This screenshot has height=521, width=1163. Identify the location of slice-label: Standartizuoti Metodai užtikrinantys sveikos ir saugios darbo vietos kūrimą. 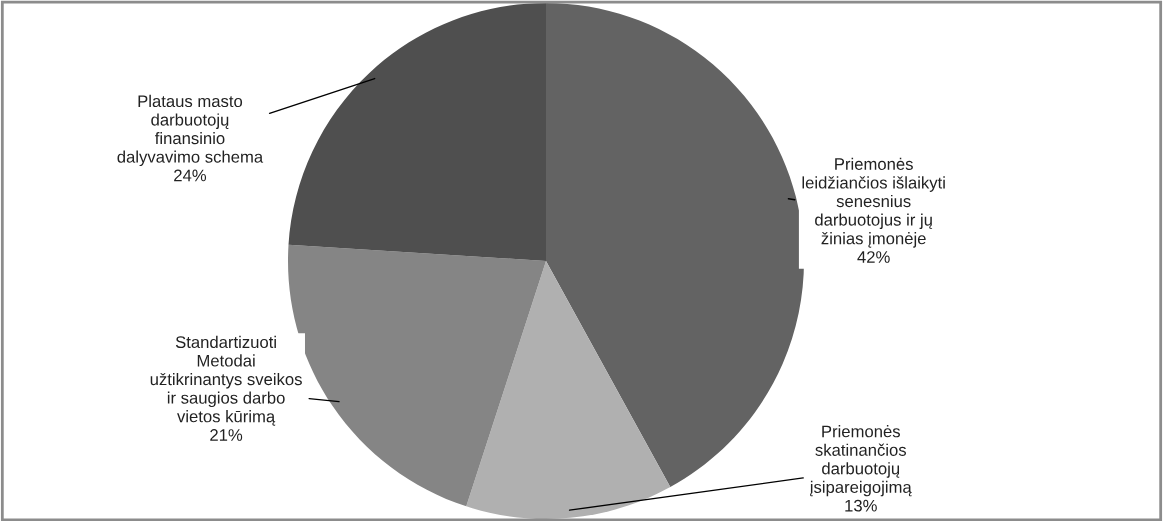
(226, 380).